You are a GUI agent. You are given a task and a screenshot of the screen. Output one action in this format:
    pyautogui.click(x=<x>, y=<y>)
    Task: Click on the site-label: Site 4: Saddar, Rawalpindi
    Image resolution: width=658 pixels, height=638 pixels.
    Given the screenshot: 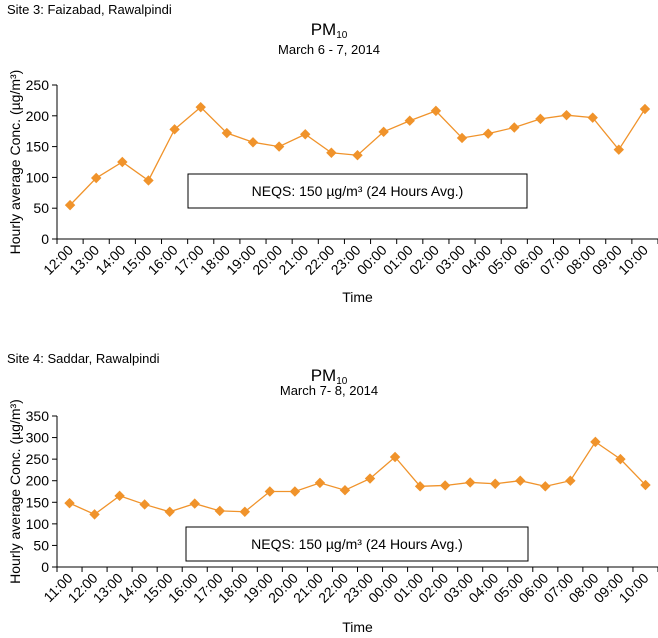 What is the action you would take?
    pyautogui.click(x=83, y=358)
    